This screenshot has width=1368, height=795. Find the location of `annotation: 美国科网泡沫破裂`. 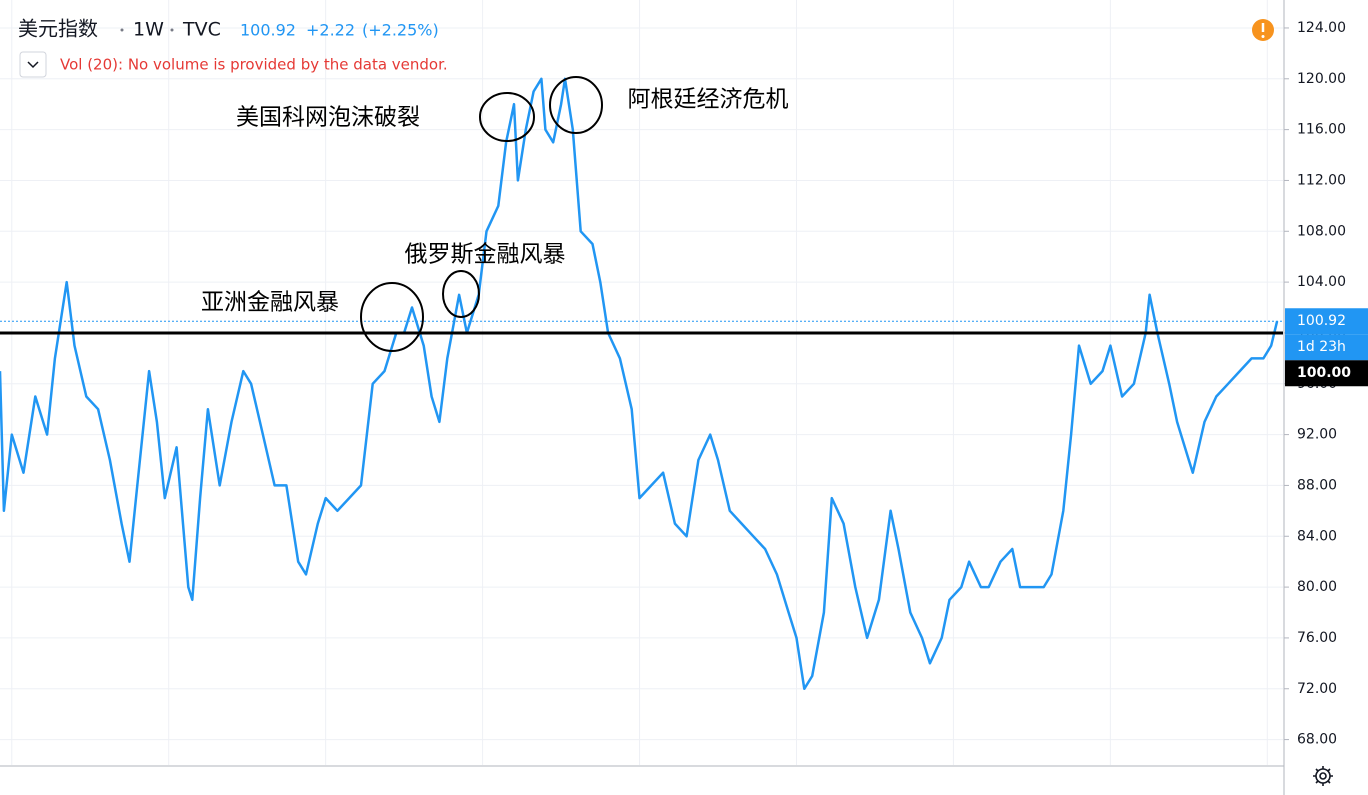

annotation: 美国科网泡沫破裂 is located at coordinates (328, 118).